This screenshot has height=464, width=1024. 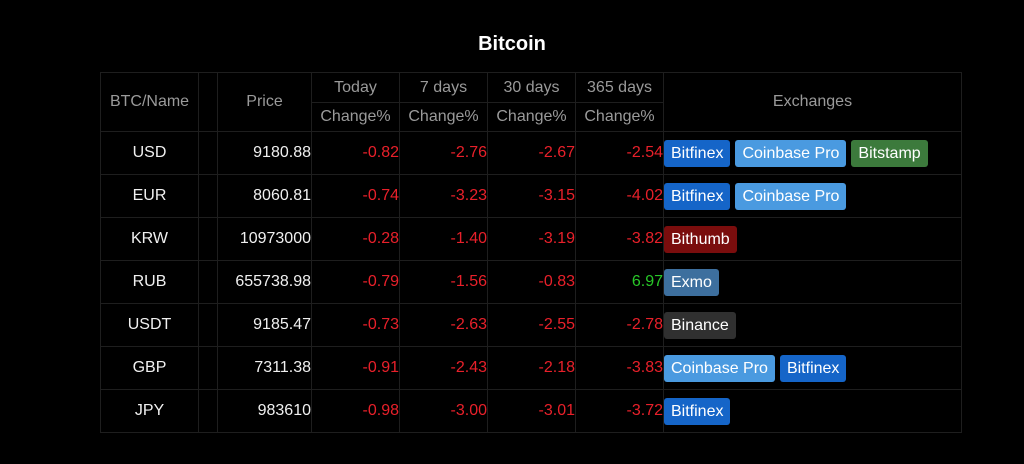 I want to click on currency-name: KRW, so click(x=149, y=239).